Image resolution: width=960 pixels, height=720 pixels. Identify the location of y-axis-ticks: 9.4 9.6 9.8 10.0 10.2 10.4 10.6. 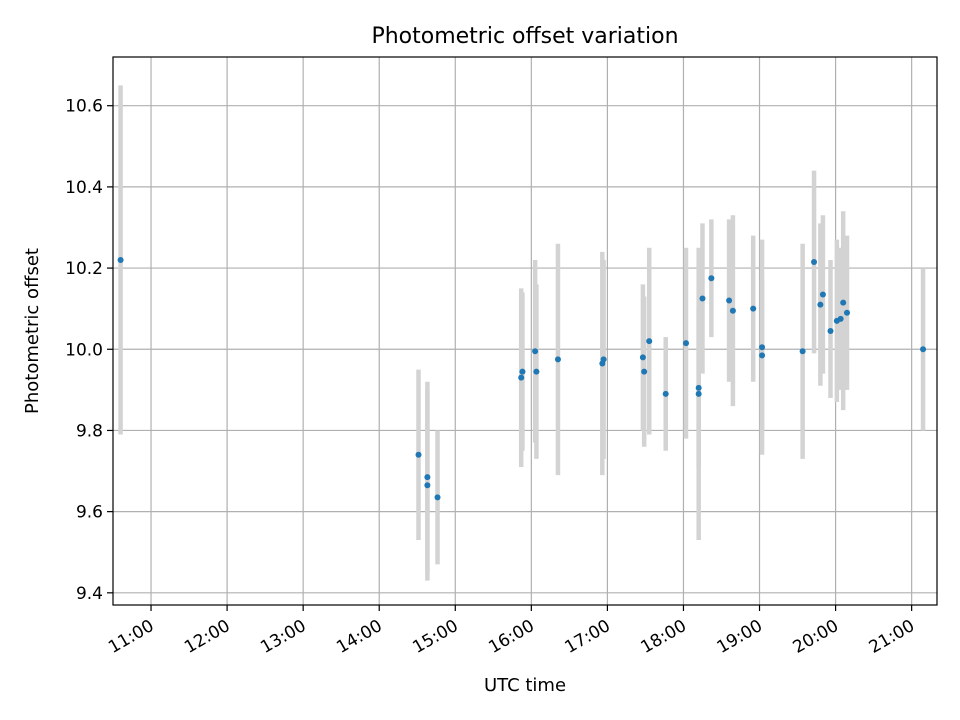
(89, 350).